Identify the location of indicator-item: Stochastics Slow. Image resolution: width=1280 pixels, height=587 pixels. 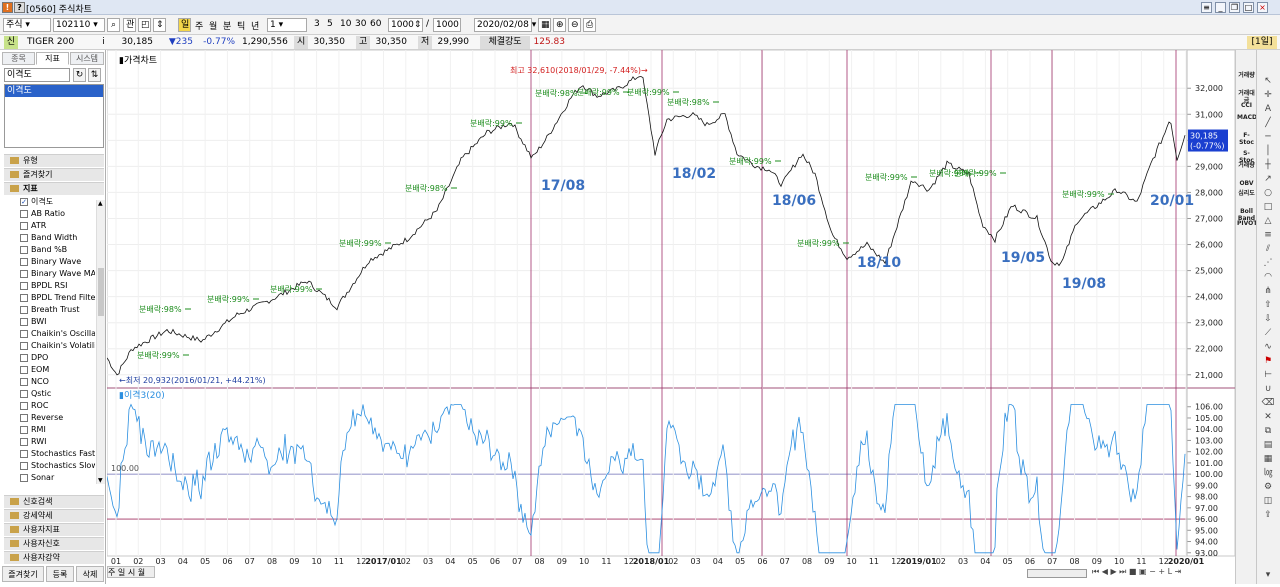
(57, 466).